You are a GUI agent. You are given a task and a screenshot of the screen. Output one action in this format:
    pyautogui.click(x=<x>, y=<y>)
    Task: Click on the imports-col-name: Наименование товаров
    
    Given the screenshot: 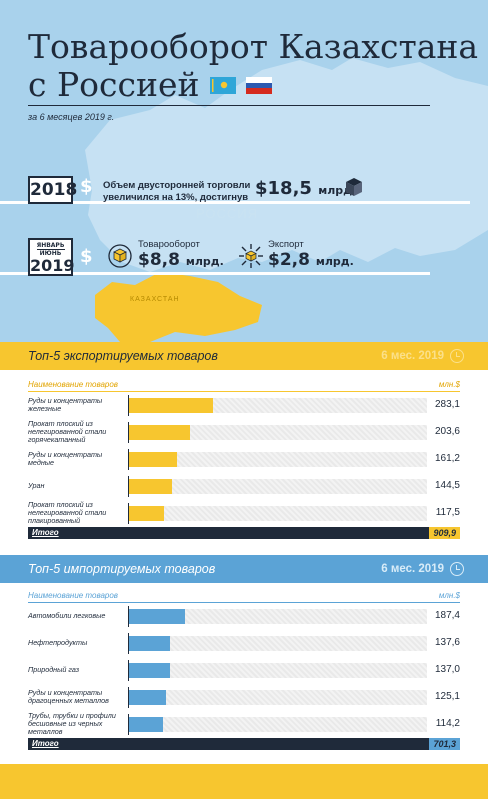 What is the action you would take?
    pyautogui.click(x=73, y=595)
    